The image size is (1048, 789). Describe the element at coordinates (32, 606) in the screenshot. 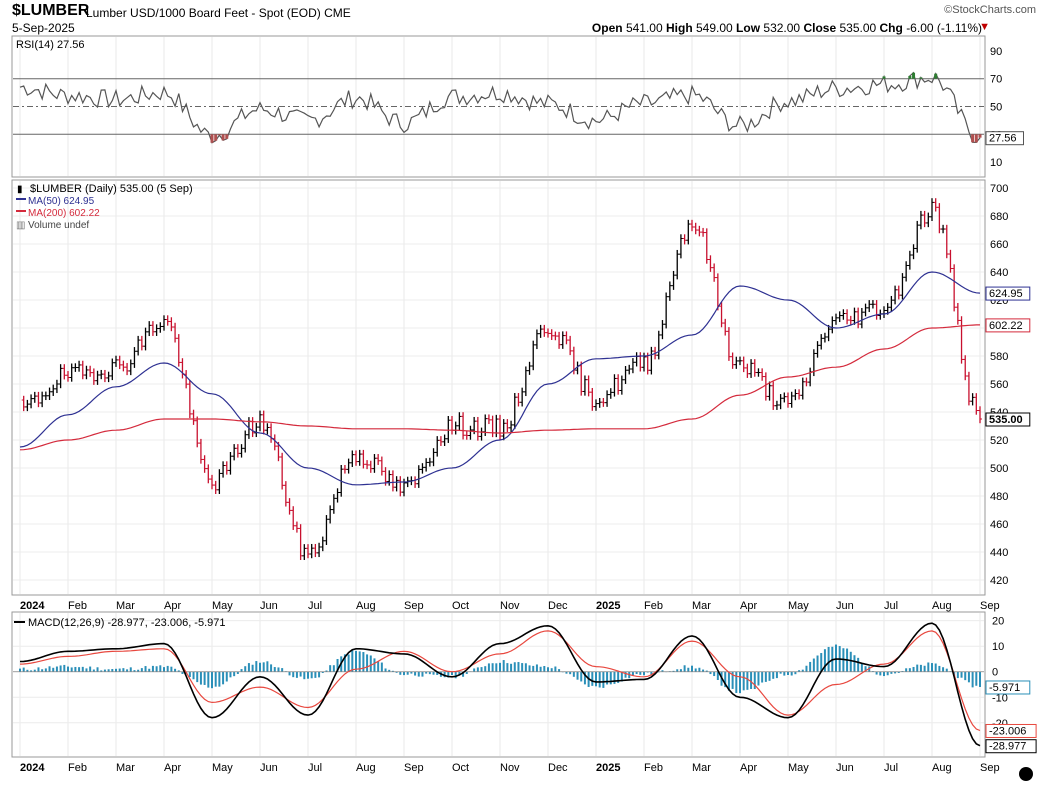

I see `x-tick-label-mid: 2024` at that location.